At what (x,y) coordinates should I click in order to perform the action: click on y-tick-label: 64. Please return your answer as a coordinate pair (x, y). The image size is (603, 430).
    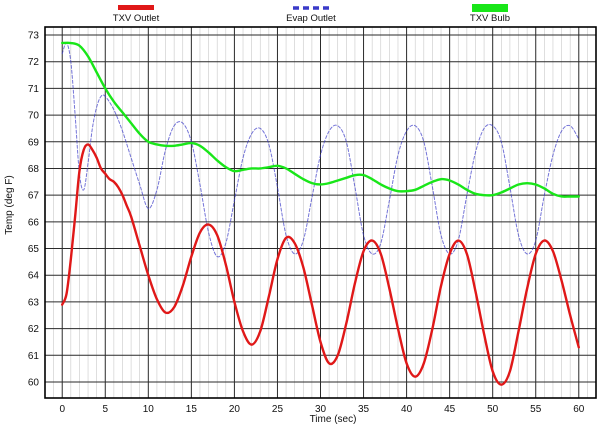
    Looking at the image, I should click on (34, 276).